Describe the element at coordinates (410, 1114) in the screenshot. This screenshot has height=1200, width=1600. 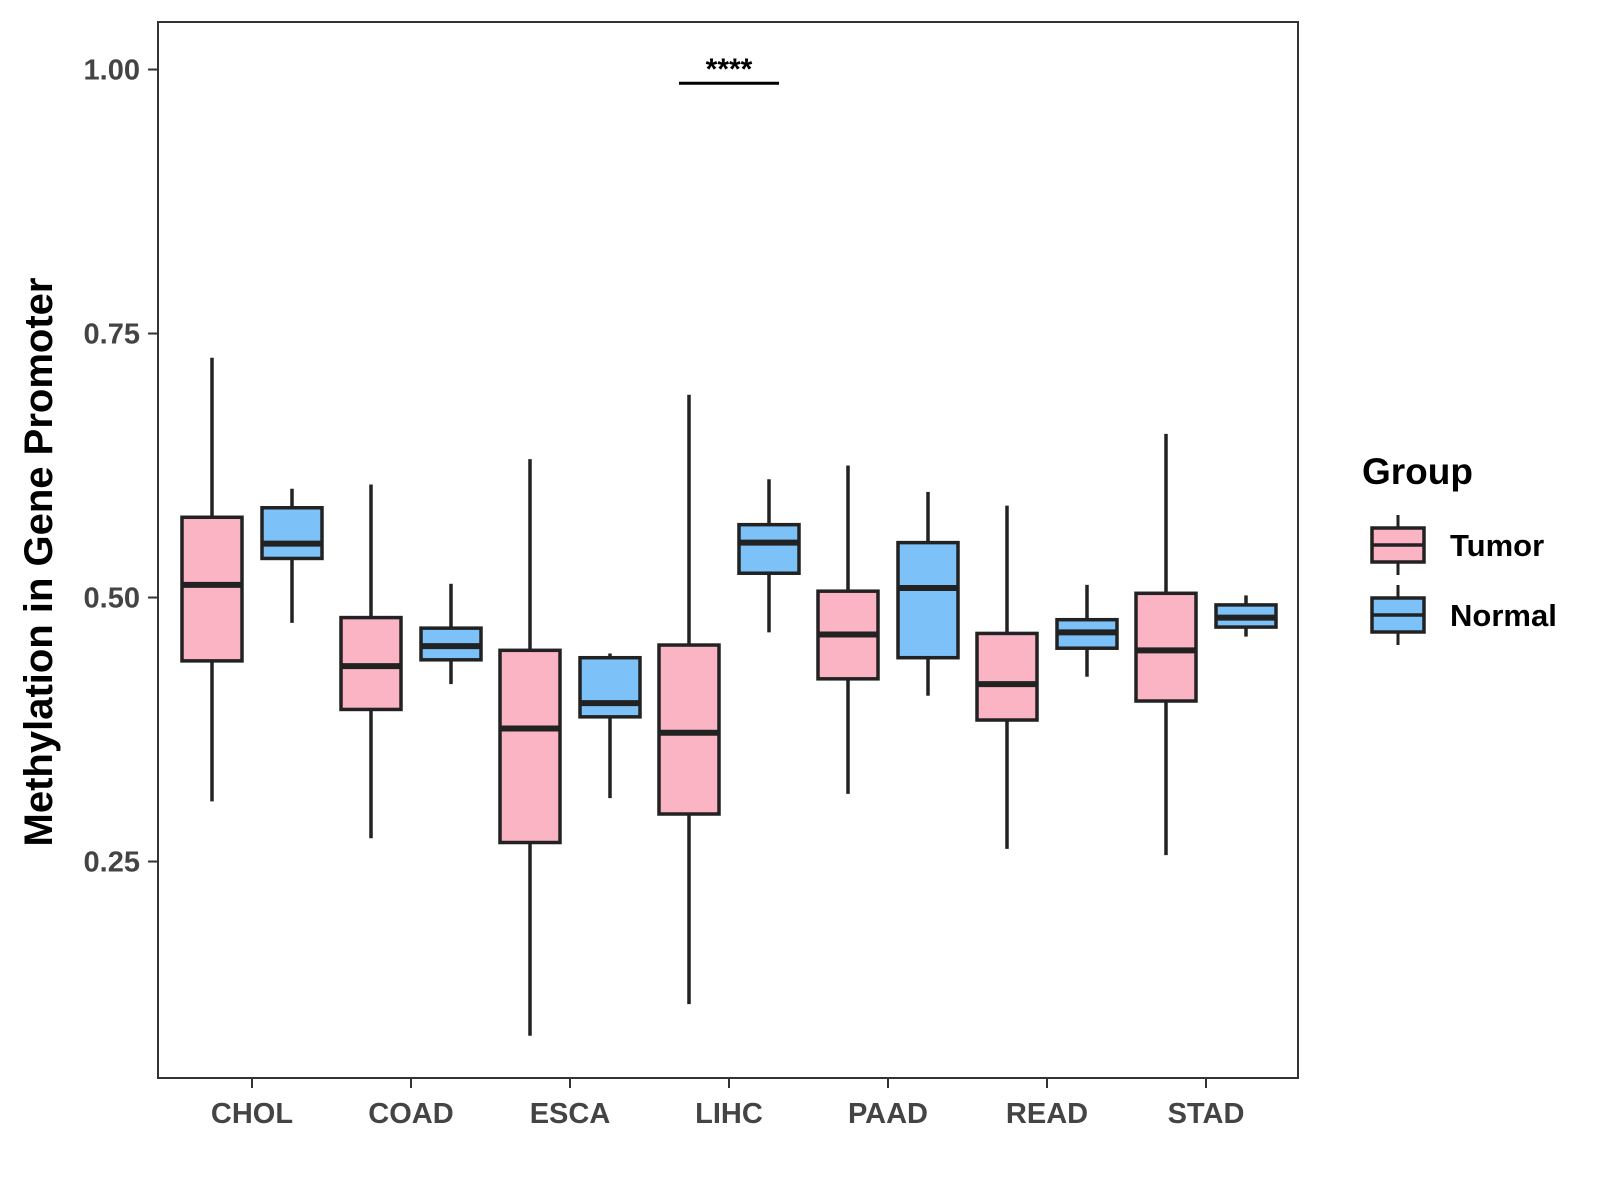
I see `x-tick-label-coad: COAD` at that location.